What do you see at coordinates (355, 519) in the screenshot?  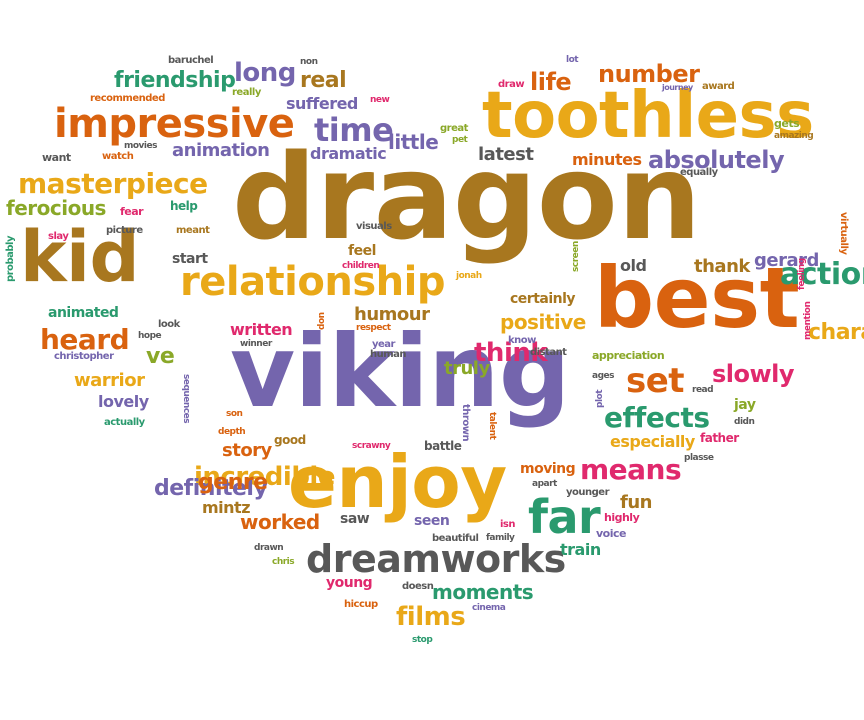 I see `word-saw: saw` at bounding box center [355, 519].